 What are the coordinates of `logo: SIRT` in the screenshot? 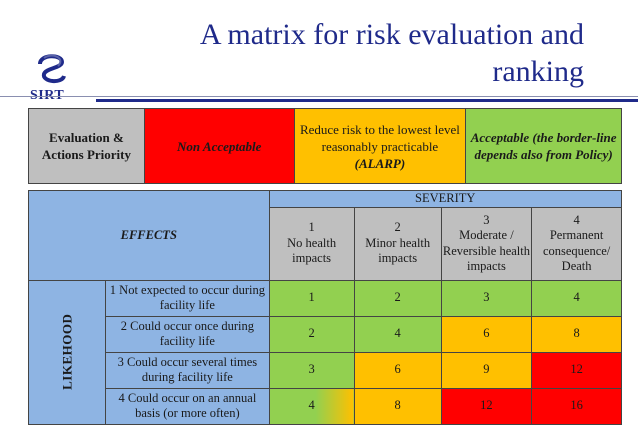 It's located at (52, 78).